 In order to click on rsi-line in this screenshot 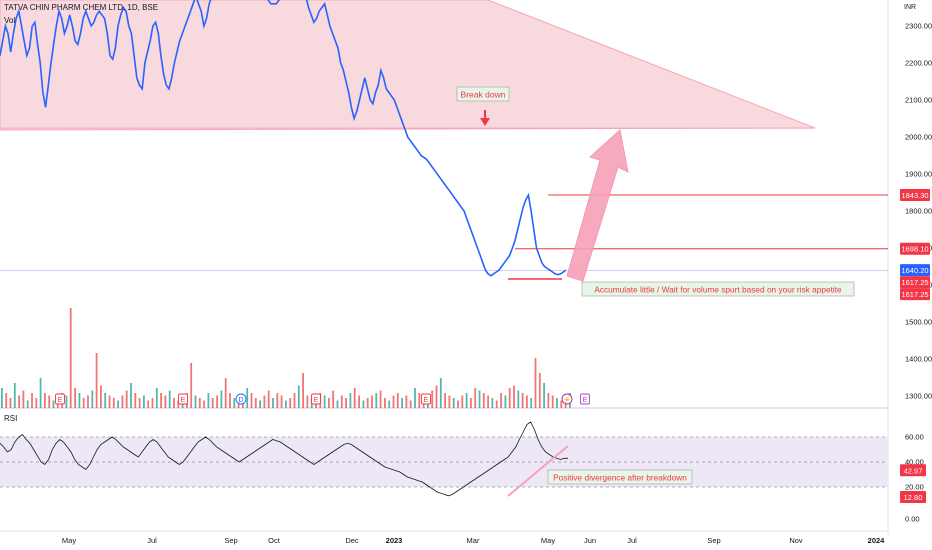, I will do `click(284, 459)`.